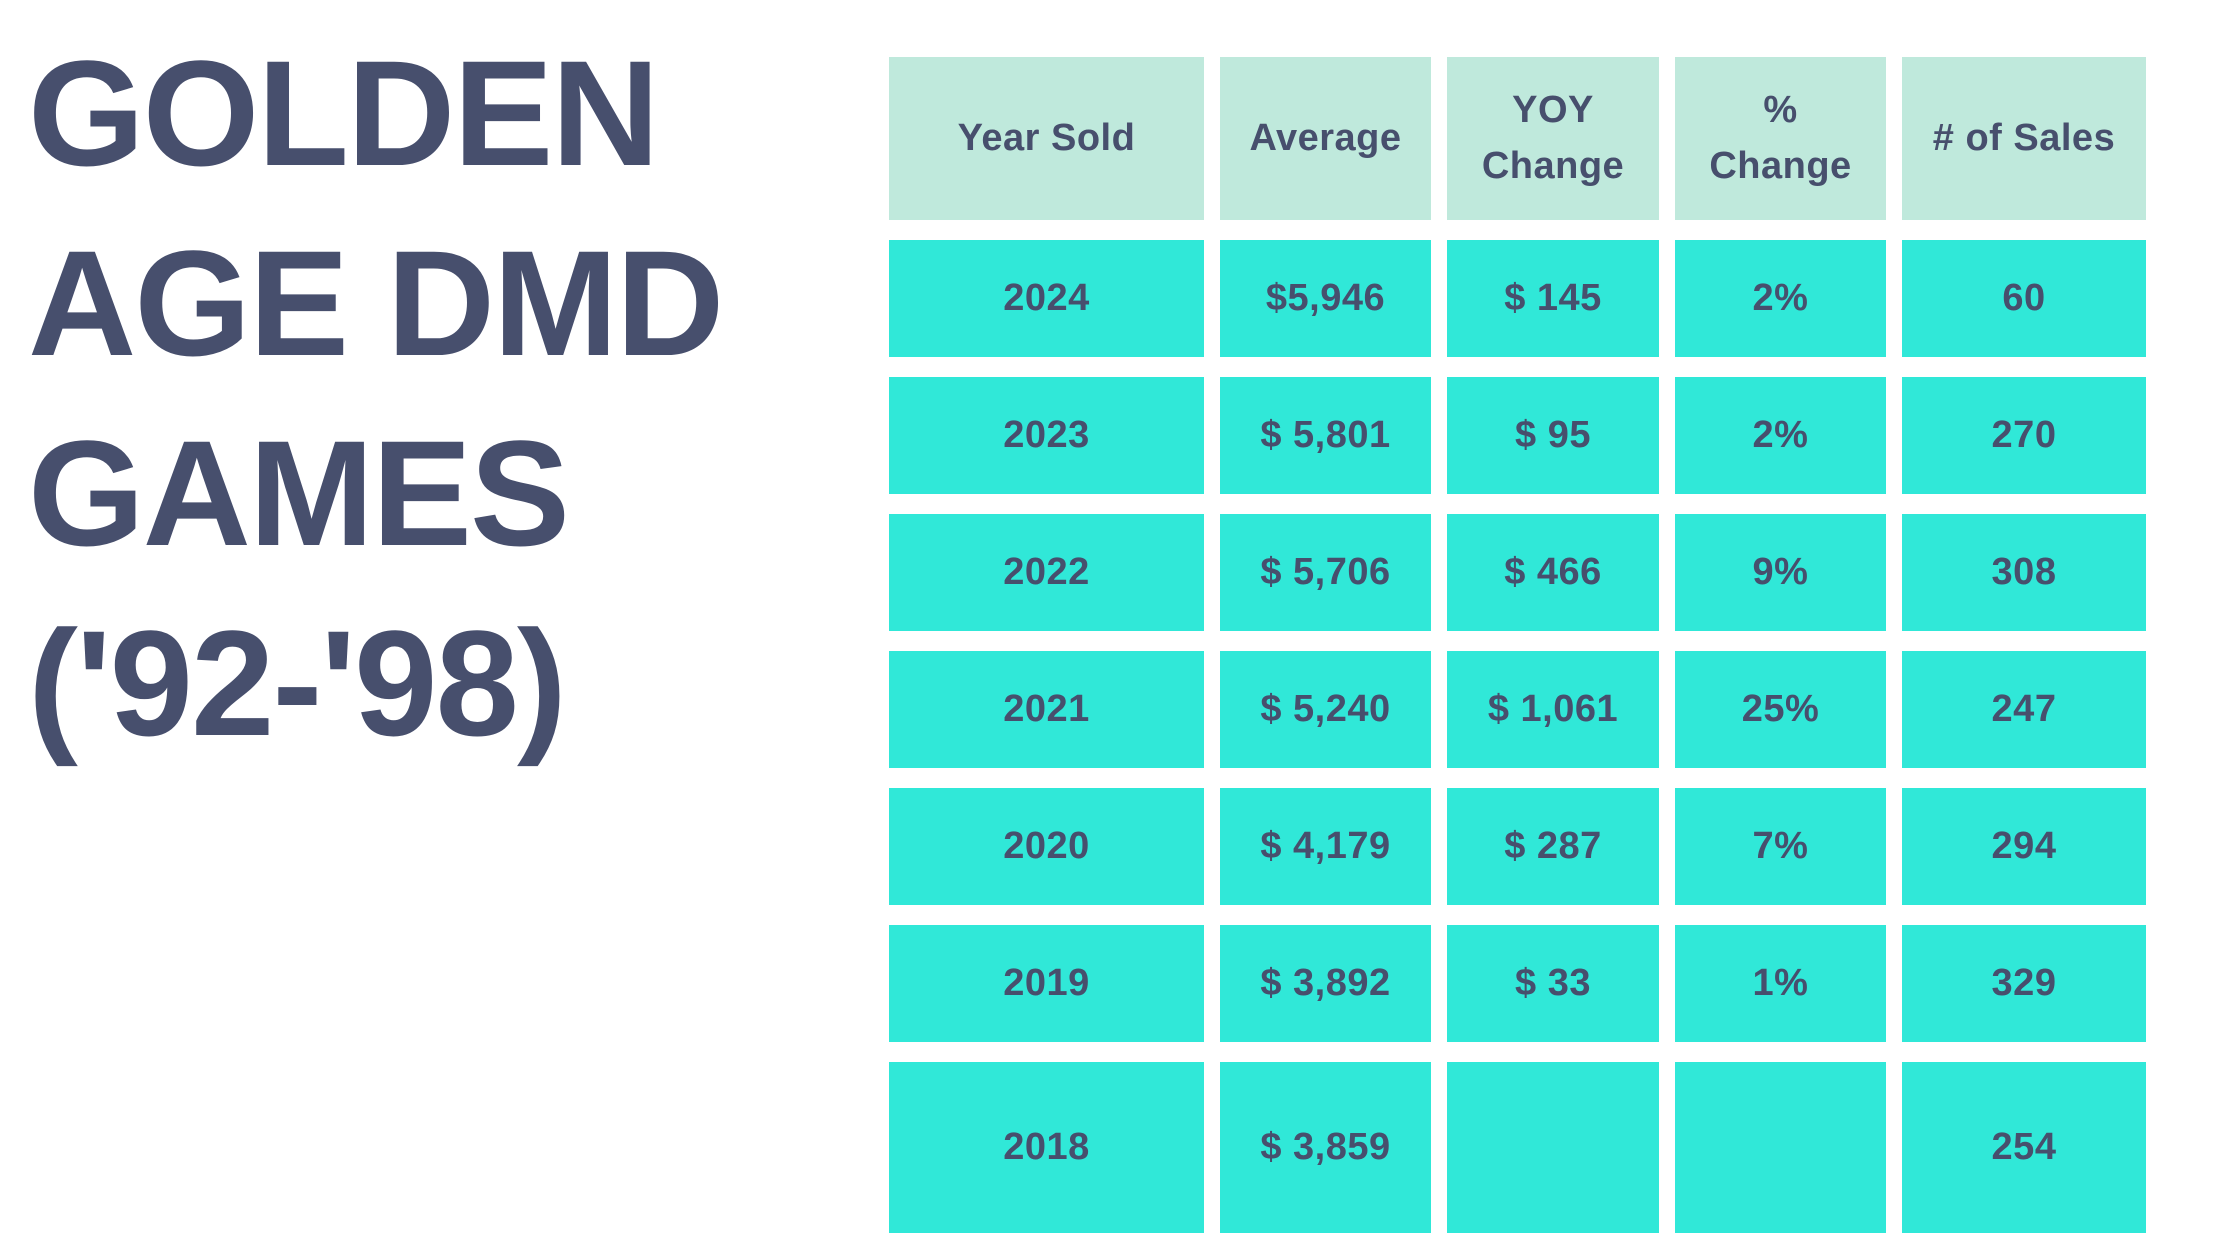 The height and width of the screenshot is (1260, 2240). What do you see at coordinates (1780, 983) in the screenshot?
I see `table-cell-pct-change: 1%` at bounding box center [1780, 983].